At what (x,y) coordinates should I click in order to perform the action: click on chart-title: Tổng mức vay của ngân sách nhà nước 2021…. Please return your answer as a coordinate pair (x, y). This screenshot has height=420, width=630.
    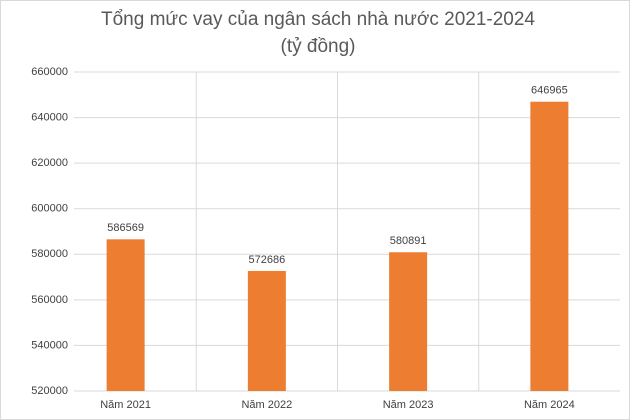
    Looking at the image, I should click on (318, 19).